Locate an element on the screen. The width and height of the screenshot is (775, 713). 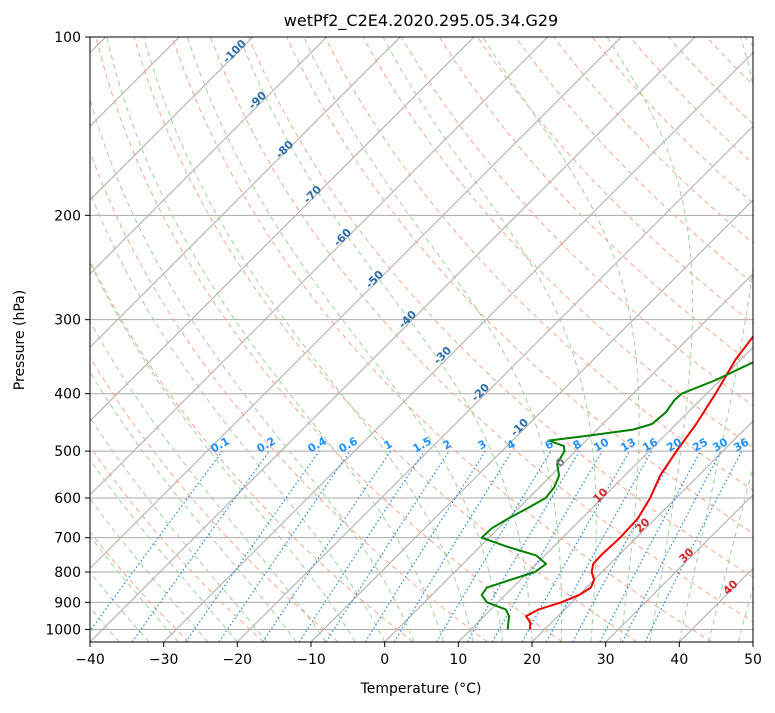
y-tick-label: 100 is located at coordinates (67, 38).